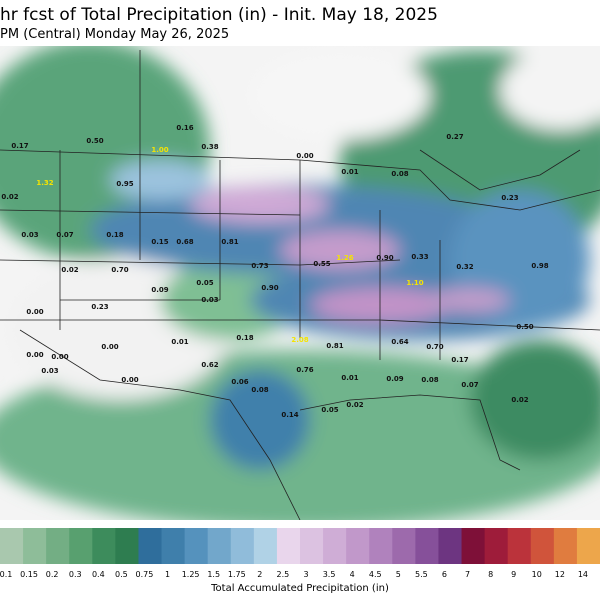 The height and width of the screenshot is (600, 600). I want to click on subtitle: PM (Central) Monday May 26, 2025, so click(114, 34).